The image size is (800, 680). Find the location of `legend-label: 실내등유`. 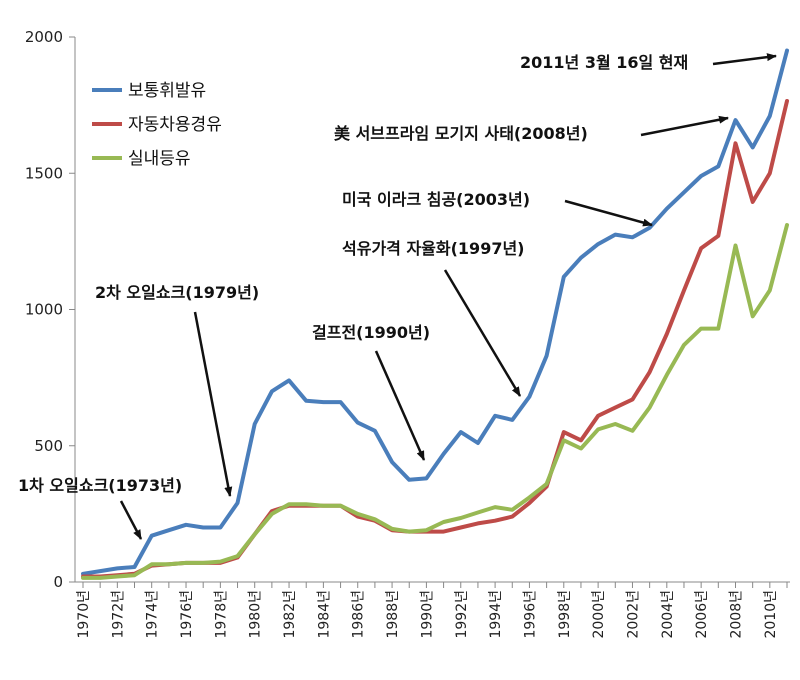

legend-label: 실내등유 is located at coordinates (159, 159).